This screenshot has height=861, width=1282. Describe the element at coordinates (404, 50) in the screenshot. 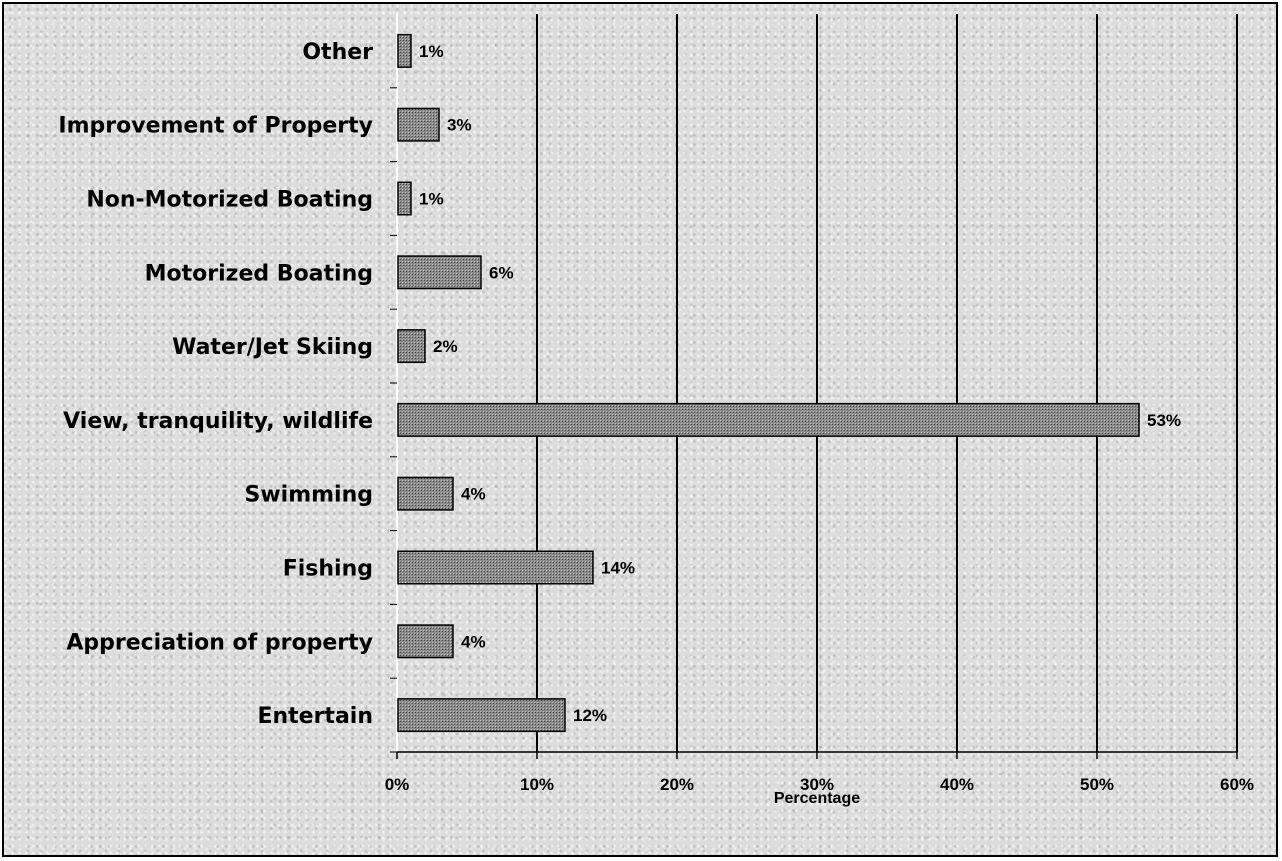

I see `bar-other` at that location.